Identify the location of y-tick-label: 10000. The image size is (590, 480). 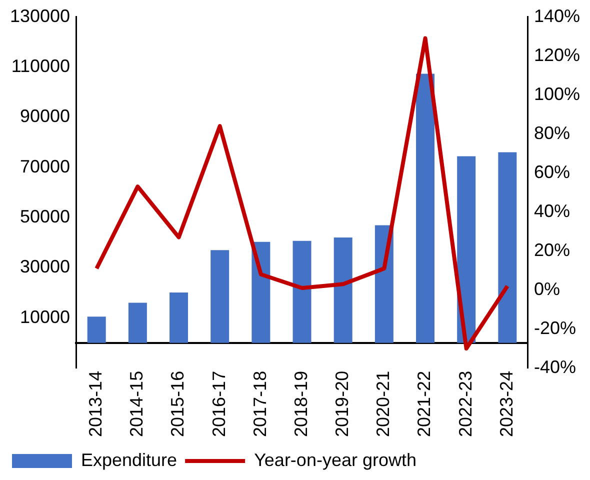
(45, 316).